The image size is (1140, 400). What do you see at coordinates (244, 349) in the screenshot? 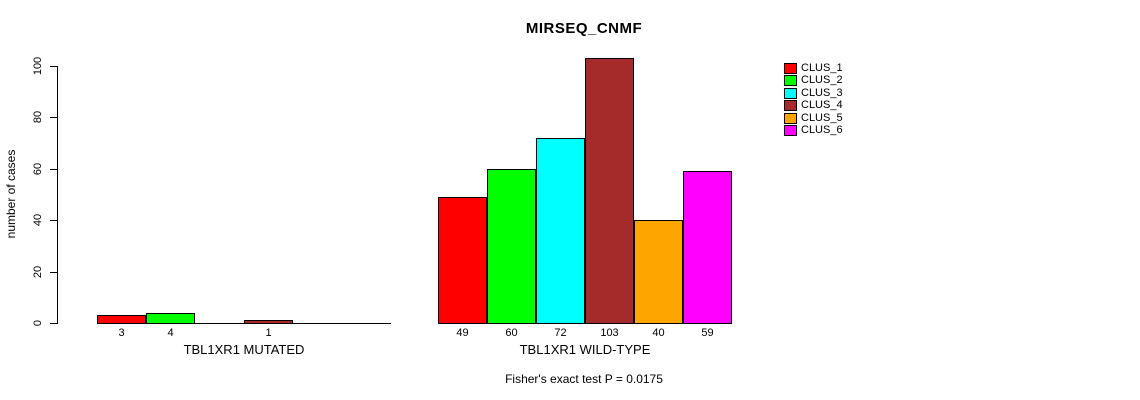
I see `group-label: TBL1XR1 MUTATED` at bounding box center [244, 349].